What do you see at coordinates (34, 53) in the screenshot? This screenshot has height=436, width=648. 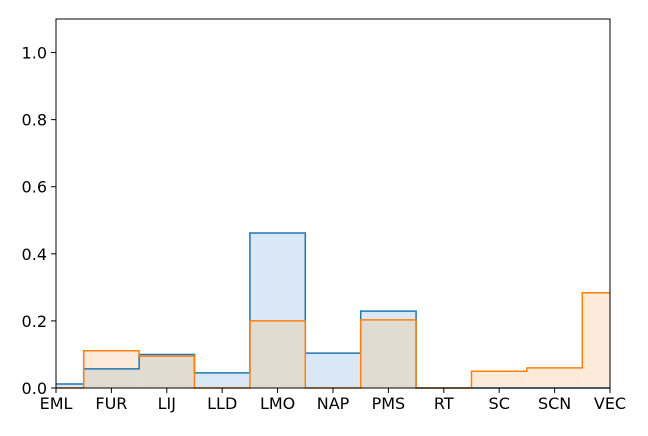 I see `y-tick-label: 1.0` at bounding box center [34, 53].